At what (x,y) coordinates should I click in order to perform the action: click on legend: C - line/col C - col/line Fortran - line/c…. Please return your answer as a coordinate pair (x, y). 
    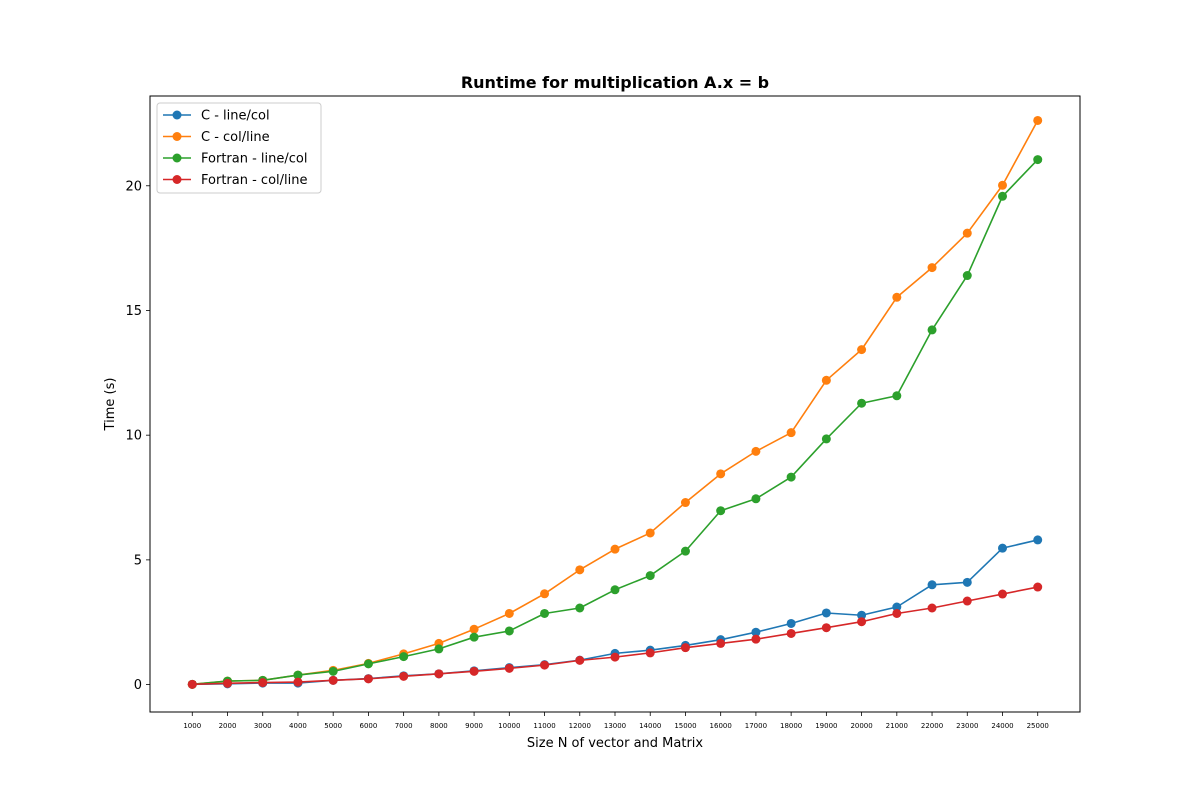
    Looking at the image, I should click on (239, 148).